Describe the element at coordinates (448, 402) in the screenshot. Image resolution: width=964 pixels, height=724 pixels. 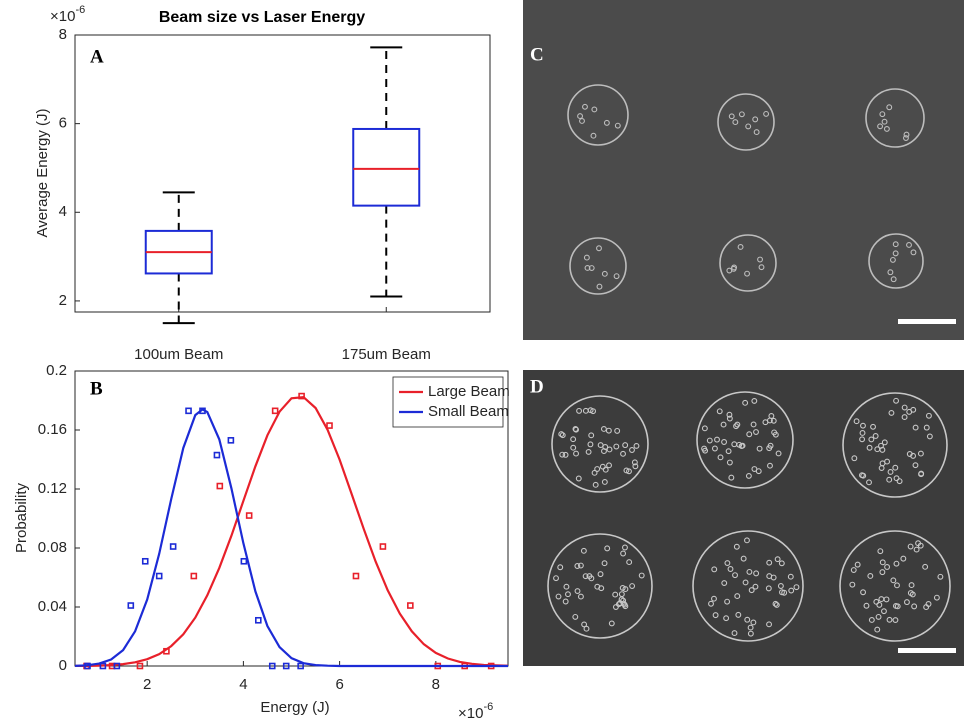
I see `legend-box` at that location.